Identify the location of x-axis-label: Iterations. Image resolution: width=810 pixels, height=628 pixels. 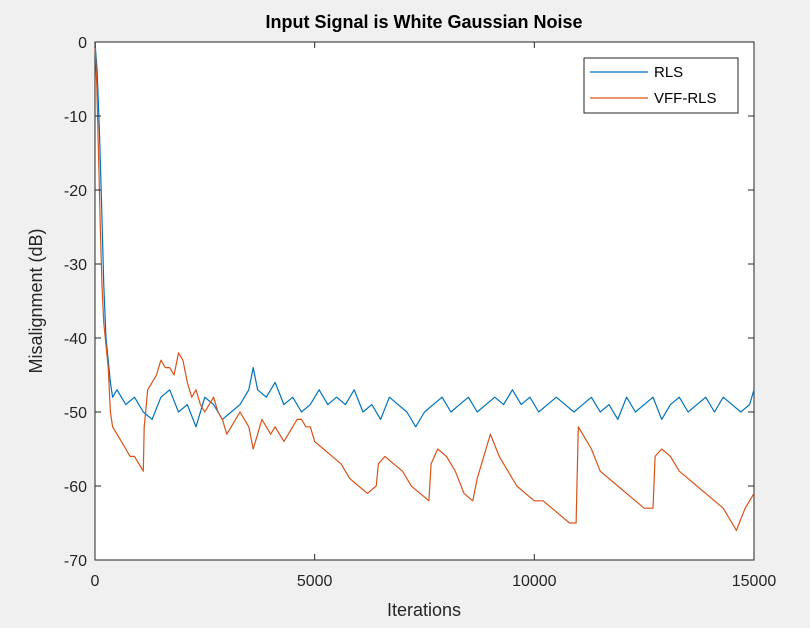
(424, 610).